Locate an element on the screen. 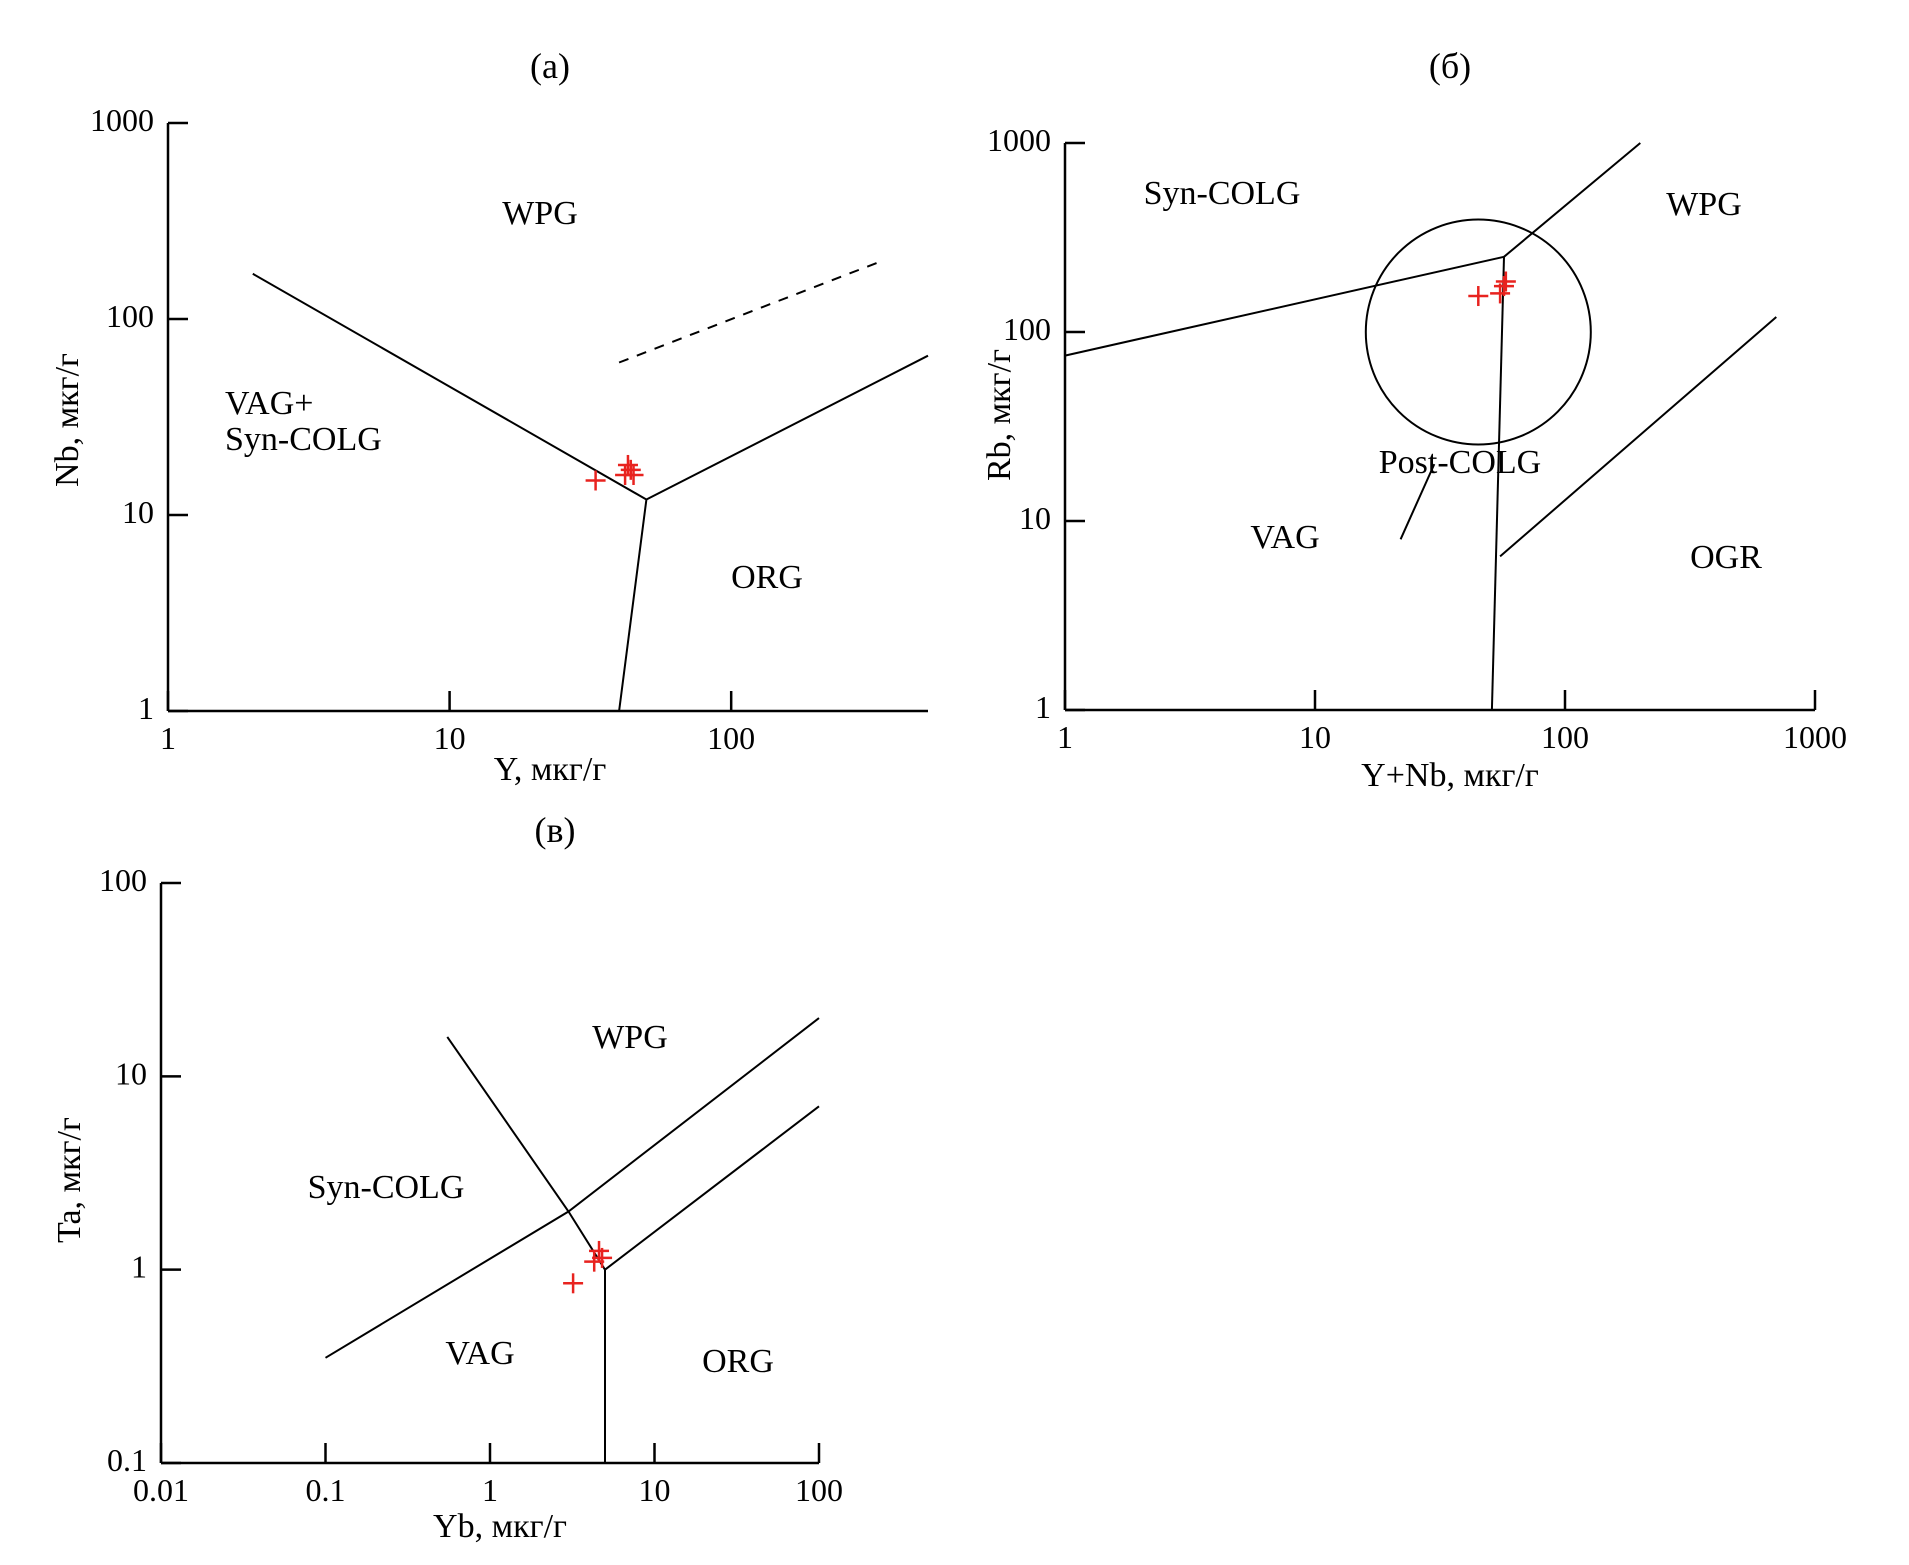 This screenshot has width=1909, height=1565. x-axis-label: Y, мкг/г is located at coordinates (550, 769).